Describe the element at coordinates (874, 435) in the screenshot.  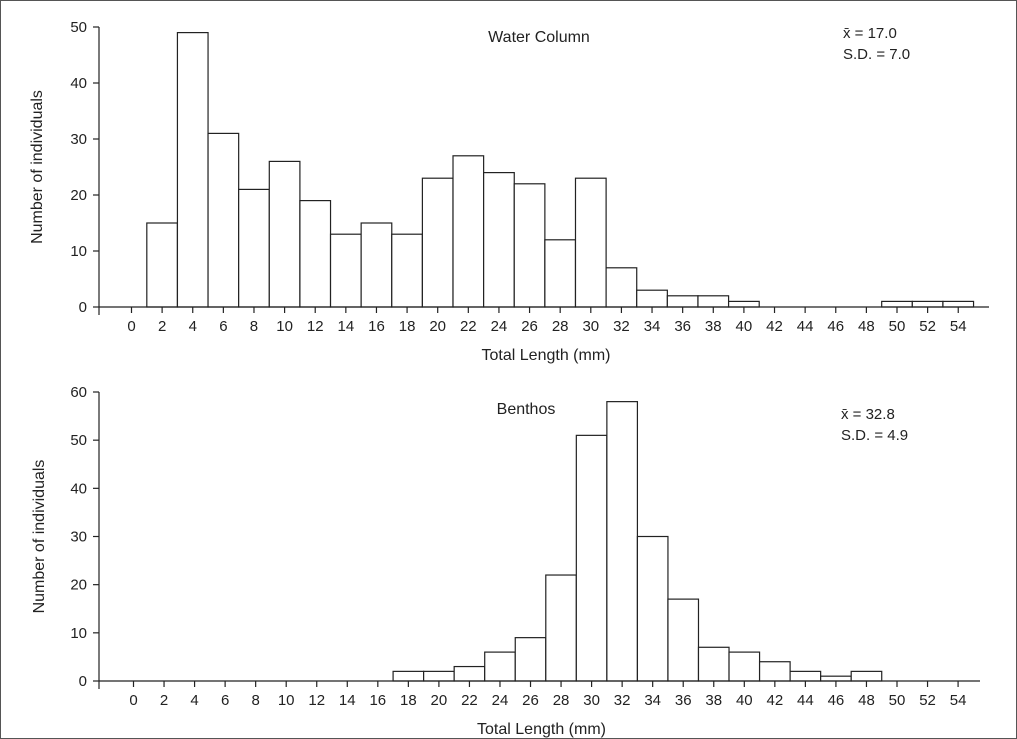
I see `sd-annotation: S.D. = 4.9` at that location.